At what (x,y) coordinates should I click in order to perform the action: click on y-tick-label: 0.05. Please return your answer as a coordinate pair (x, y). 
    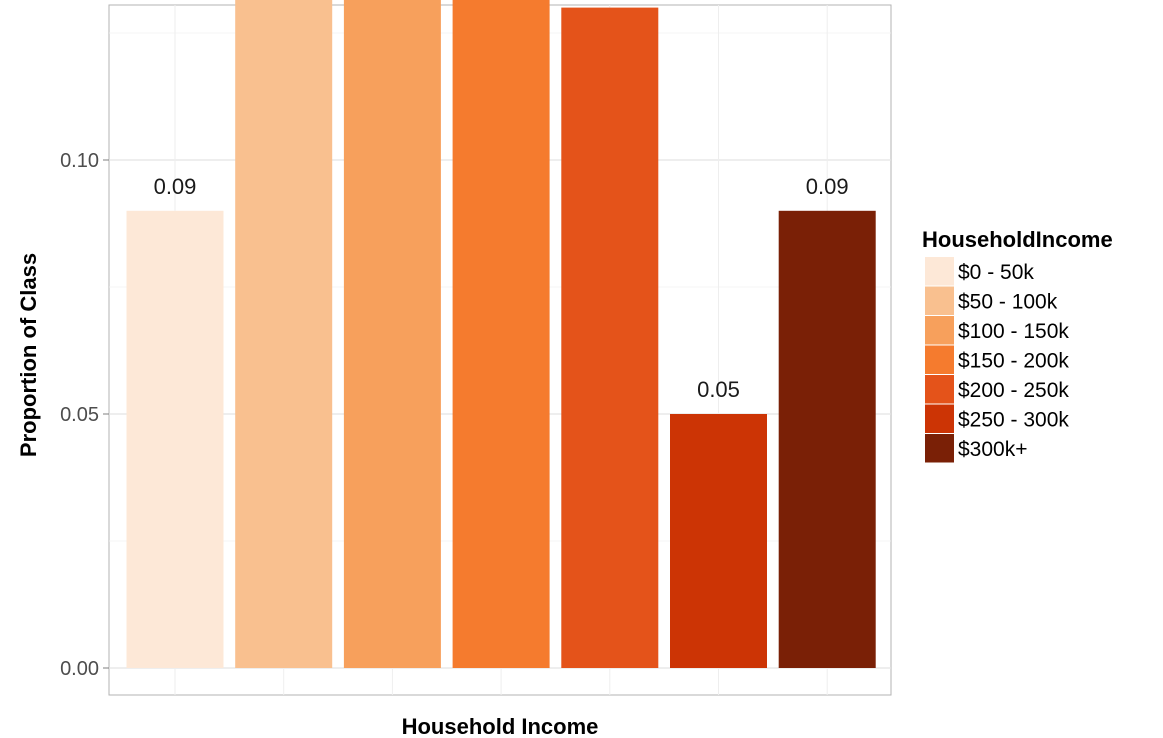
    Looking at the image, I should click on (79, 415).